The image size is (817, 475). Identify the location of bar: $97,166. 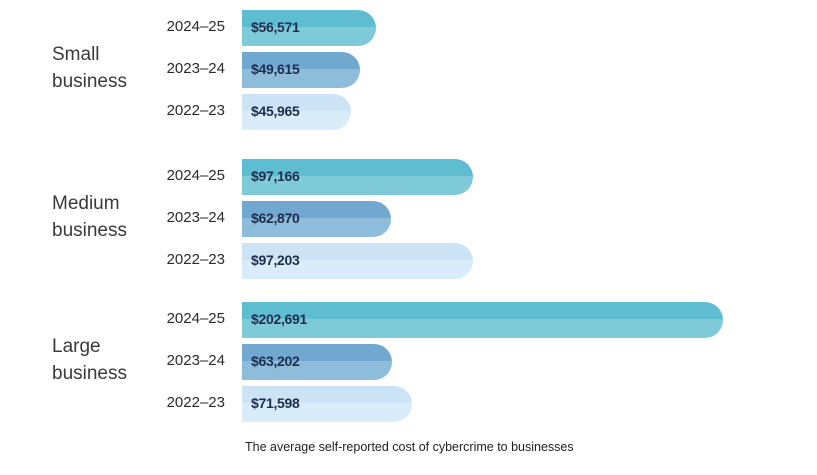
(357, 177).